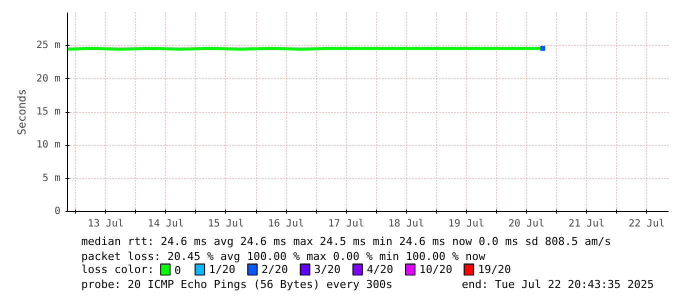 The width and height of the screenshot is (697, 297). What do you see at coordinates (178, 270) in the screenshot?
I see `legend-label: 0` at bounding box center [178, 270].